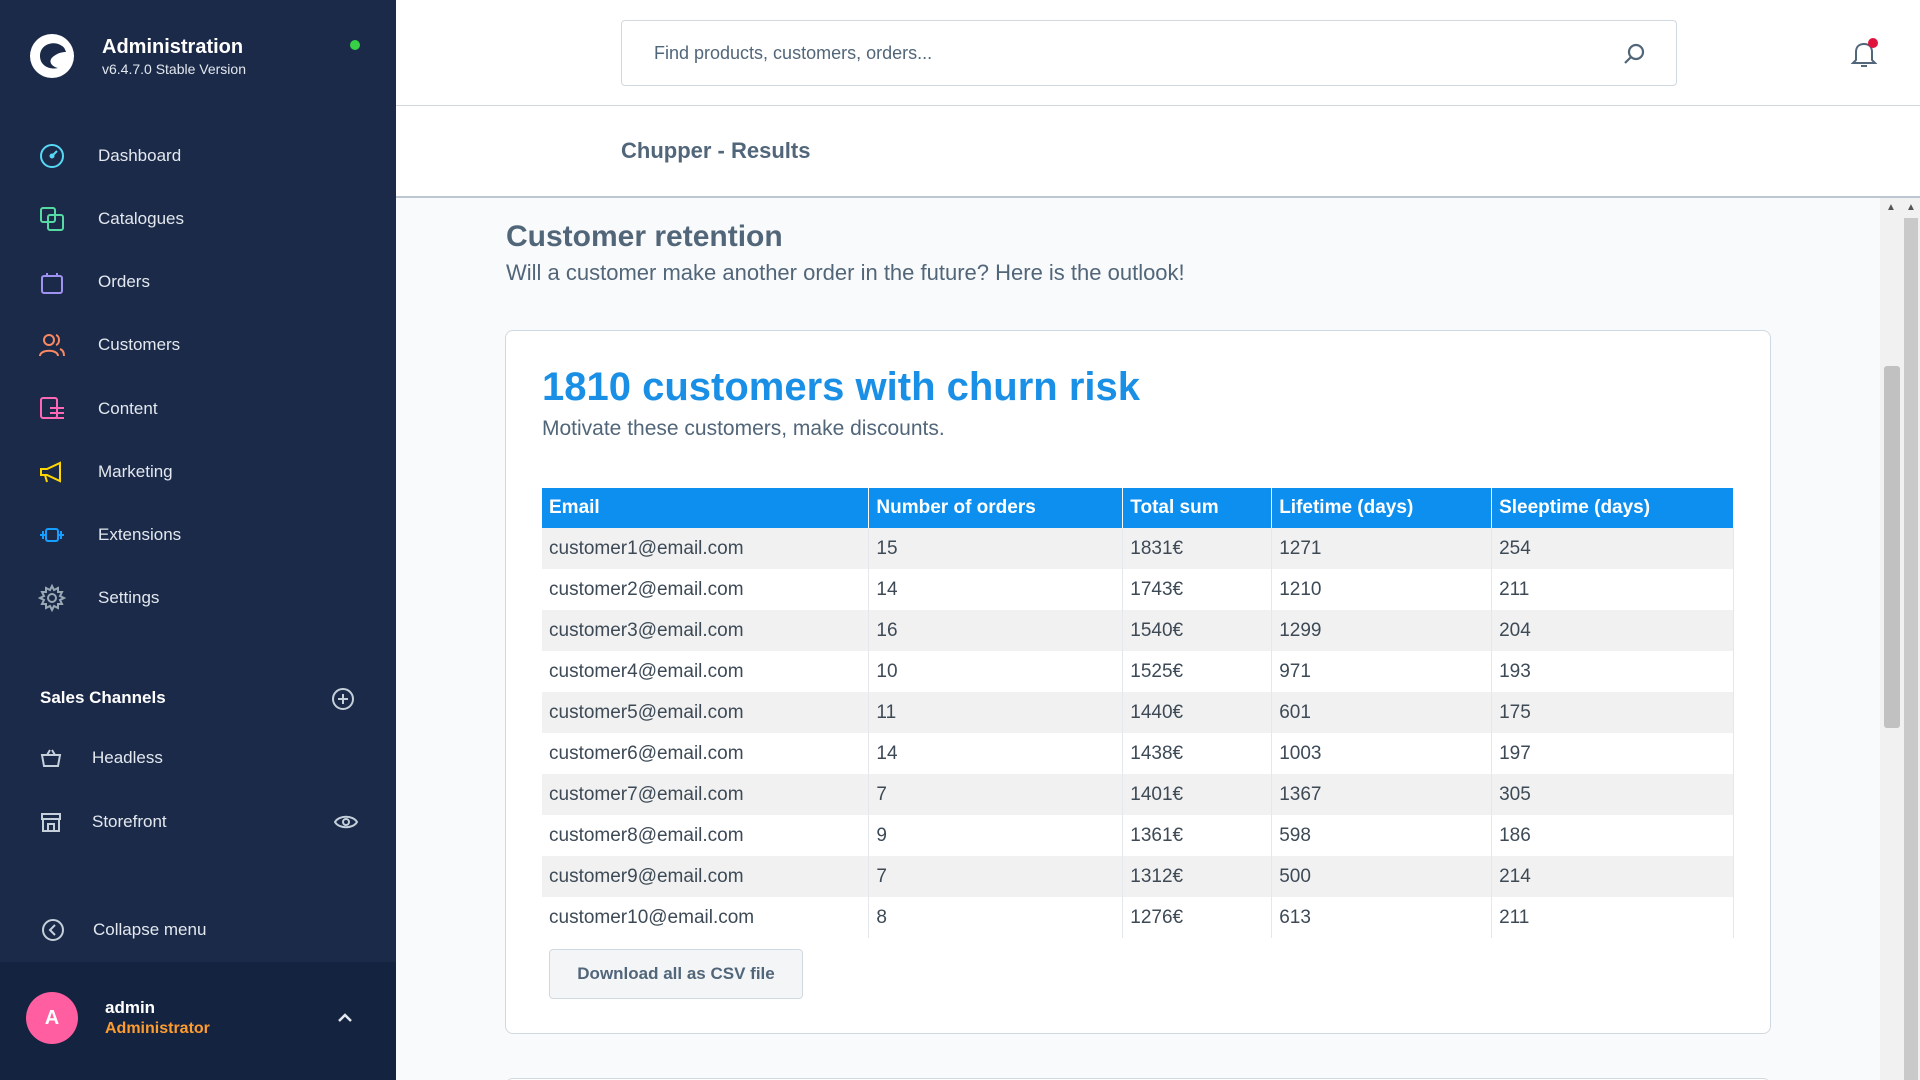  Describe the element at coordinates (1197, 589) in the screenshot. I see `cell-total: 1743€` at that location.